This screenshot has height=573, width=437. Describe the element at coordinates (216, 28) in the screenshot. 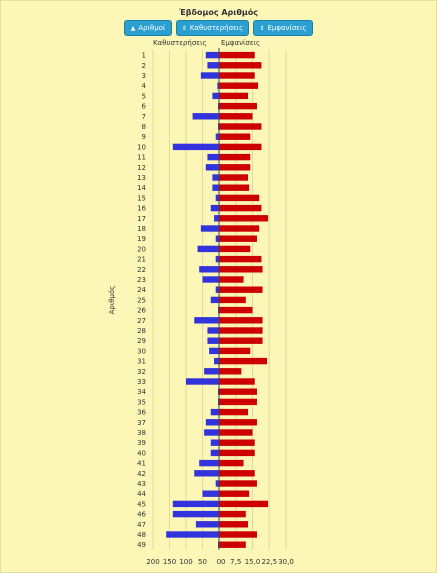

I see `sort-by-delays-label: Καθυστερήσεις` at that location.